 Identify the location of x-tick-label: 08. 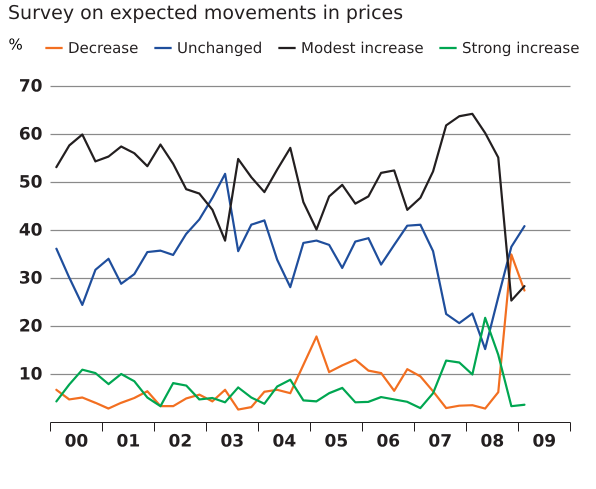
(492, 442).